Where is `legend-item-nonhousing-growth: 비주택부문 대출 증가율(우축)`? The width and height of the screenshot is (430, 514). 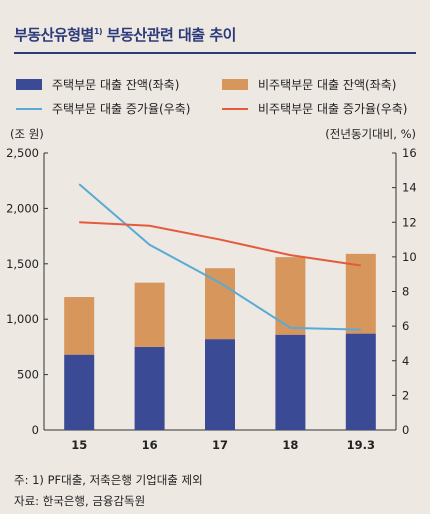 legend-item-nonhousing-growth: 비주택부문 대출 증가율(우축) is located at coordinates (314, 108).